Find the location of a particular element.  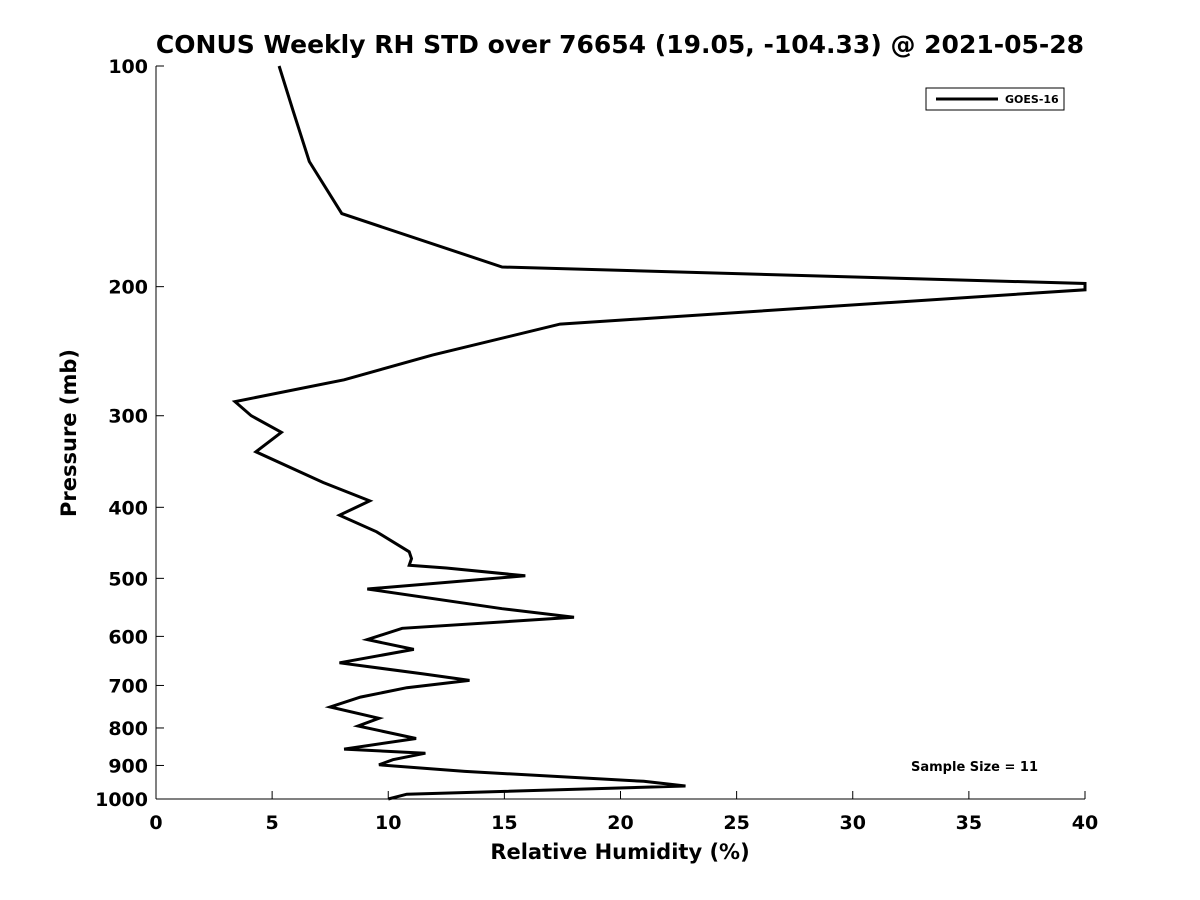

y-axis-label: Pressure (mb) is located at coordinates (69, 433).